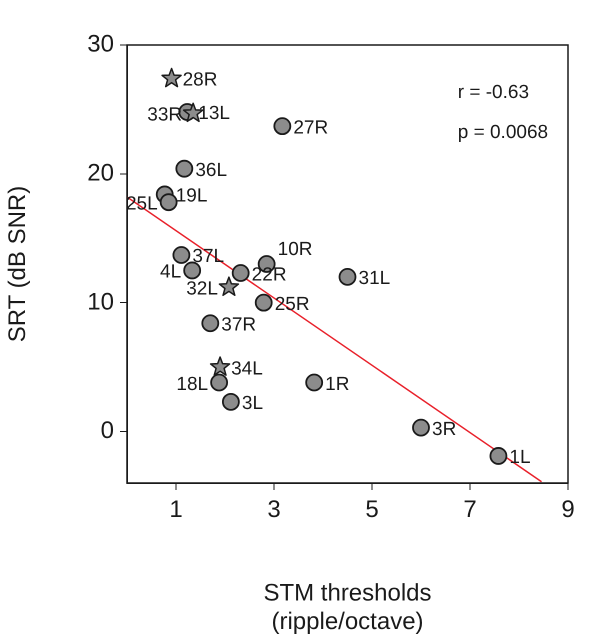  What do you see at coordinates (176, 510) in the screenshot?
I see `x-tick-label: 1` at bounding box center [176, 510].